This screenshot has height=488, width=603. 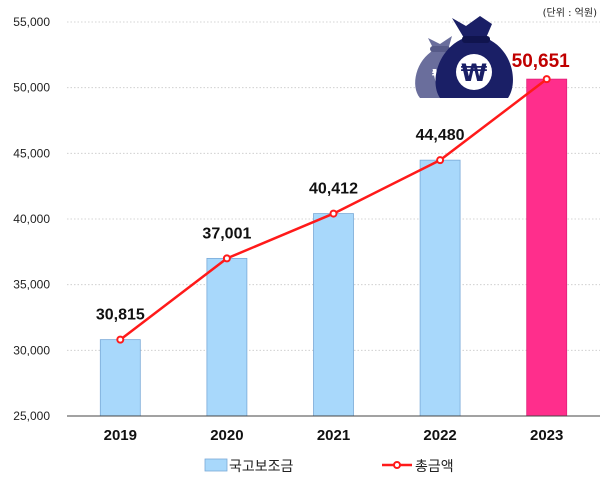 I want to click on data-label-2023: 50,651, so click(x=541, y=61).